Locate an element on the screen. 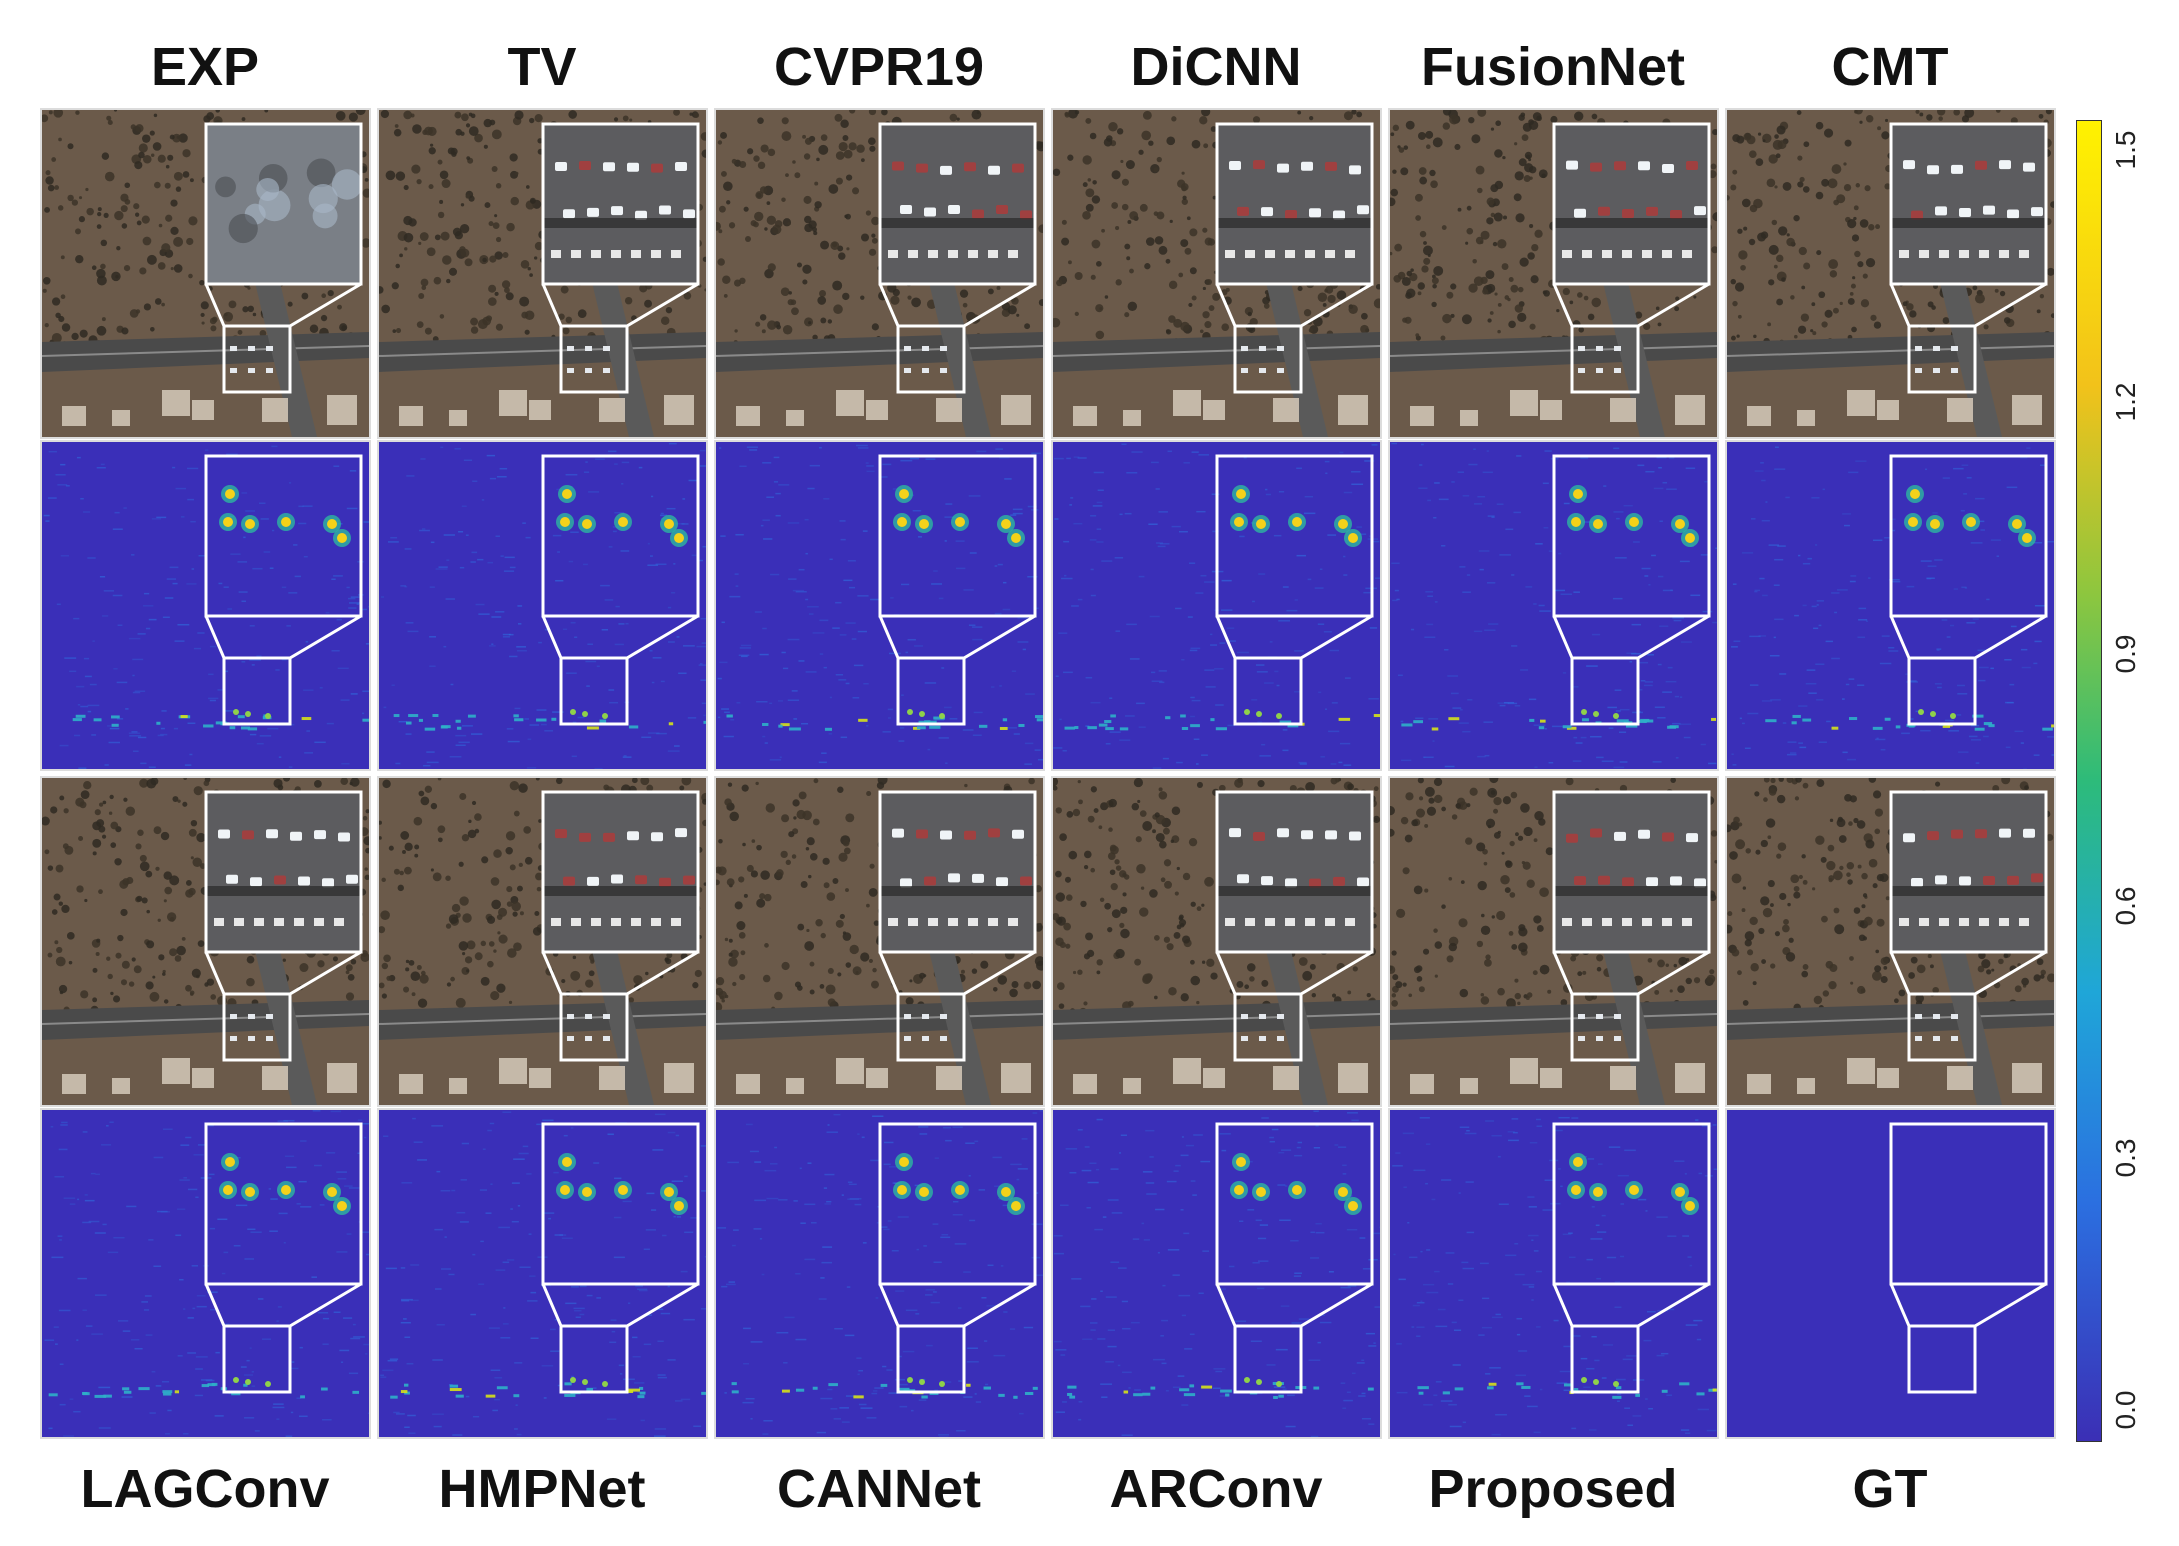 Image resolution: width=2179 pixels, height=1546 pixels. label-cmt: CMT is located at coordinates (1890, 67).